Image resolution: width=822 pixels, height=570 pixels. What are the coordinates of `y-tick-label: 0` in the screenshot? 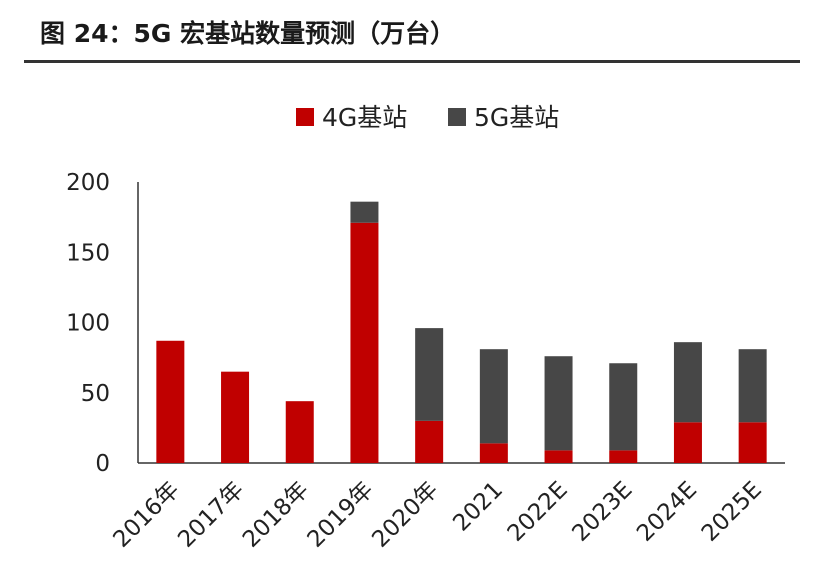 It's located at (102, 464).